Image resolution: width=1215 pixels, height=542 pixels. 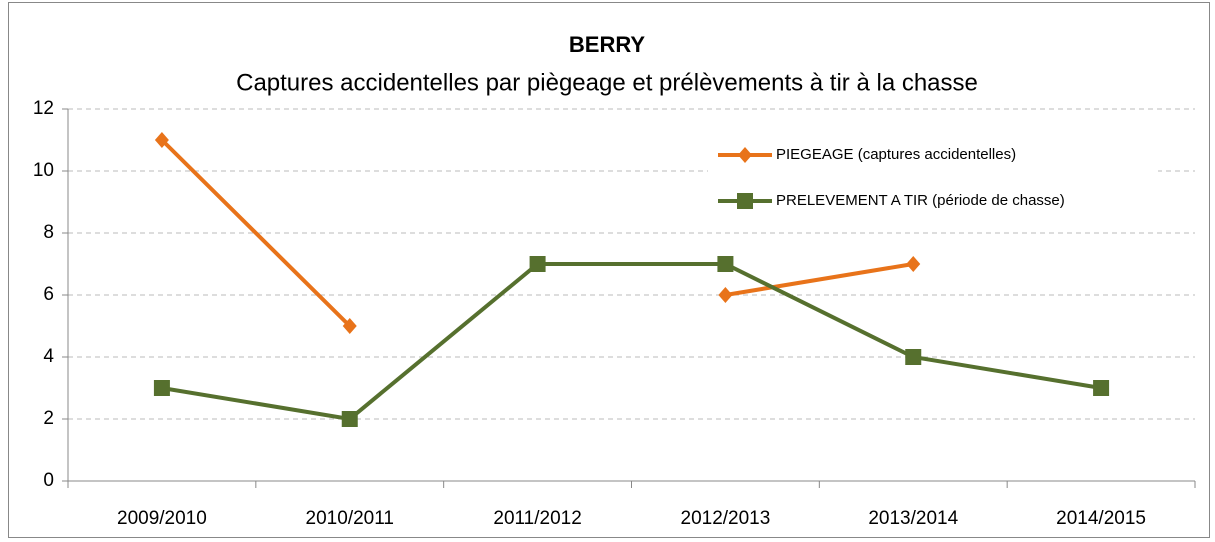 I want to click on y-tick-label: 6, so click(x=48, y=294).